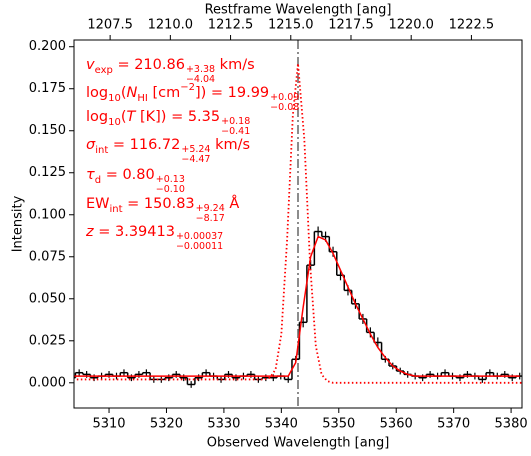  What do you see at coordinates (200, 69) in the screenshot?
I see `error-plus: +3.38` at bounding box center [200, 69].